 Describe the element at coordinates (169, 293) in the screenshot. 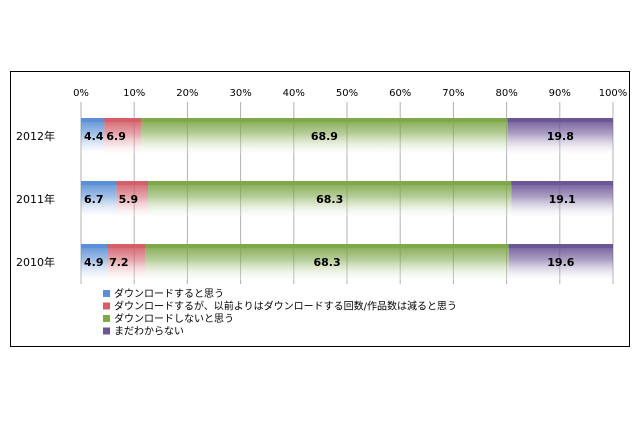

I see `legend-entry: ダウンロードすると思う` at that location.